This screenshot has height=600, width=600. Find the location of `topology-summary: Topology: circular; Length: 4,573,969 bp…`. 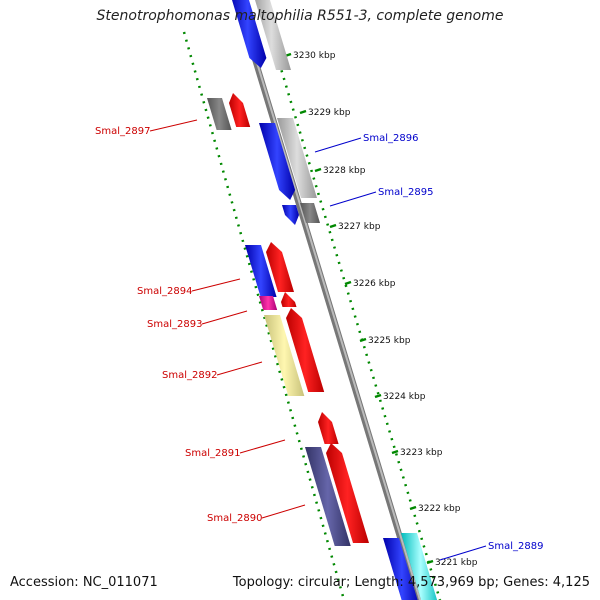

topology-summary: Topology: circular; Length: 4,573,969 bp… is located at coordinates (411, 582).